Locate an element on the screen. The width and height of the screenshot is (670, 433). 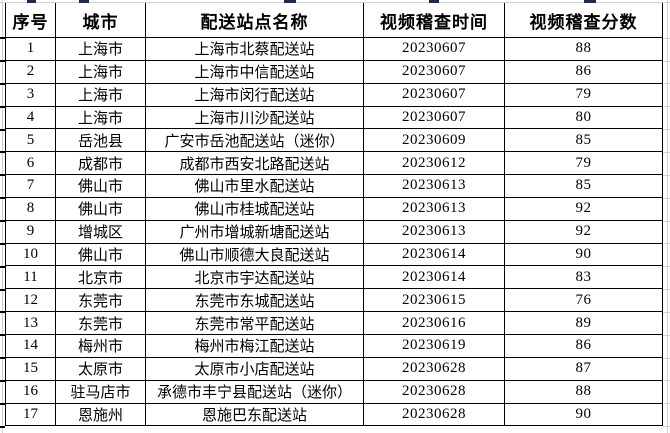
cell-city: 梅州市 is located at coordinates (100, 345).